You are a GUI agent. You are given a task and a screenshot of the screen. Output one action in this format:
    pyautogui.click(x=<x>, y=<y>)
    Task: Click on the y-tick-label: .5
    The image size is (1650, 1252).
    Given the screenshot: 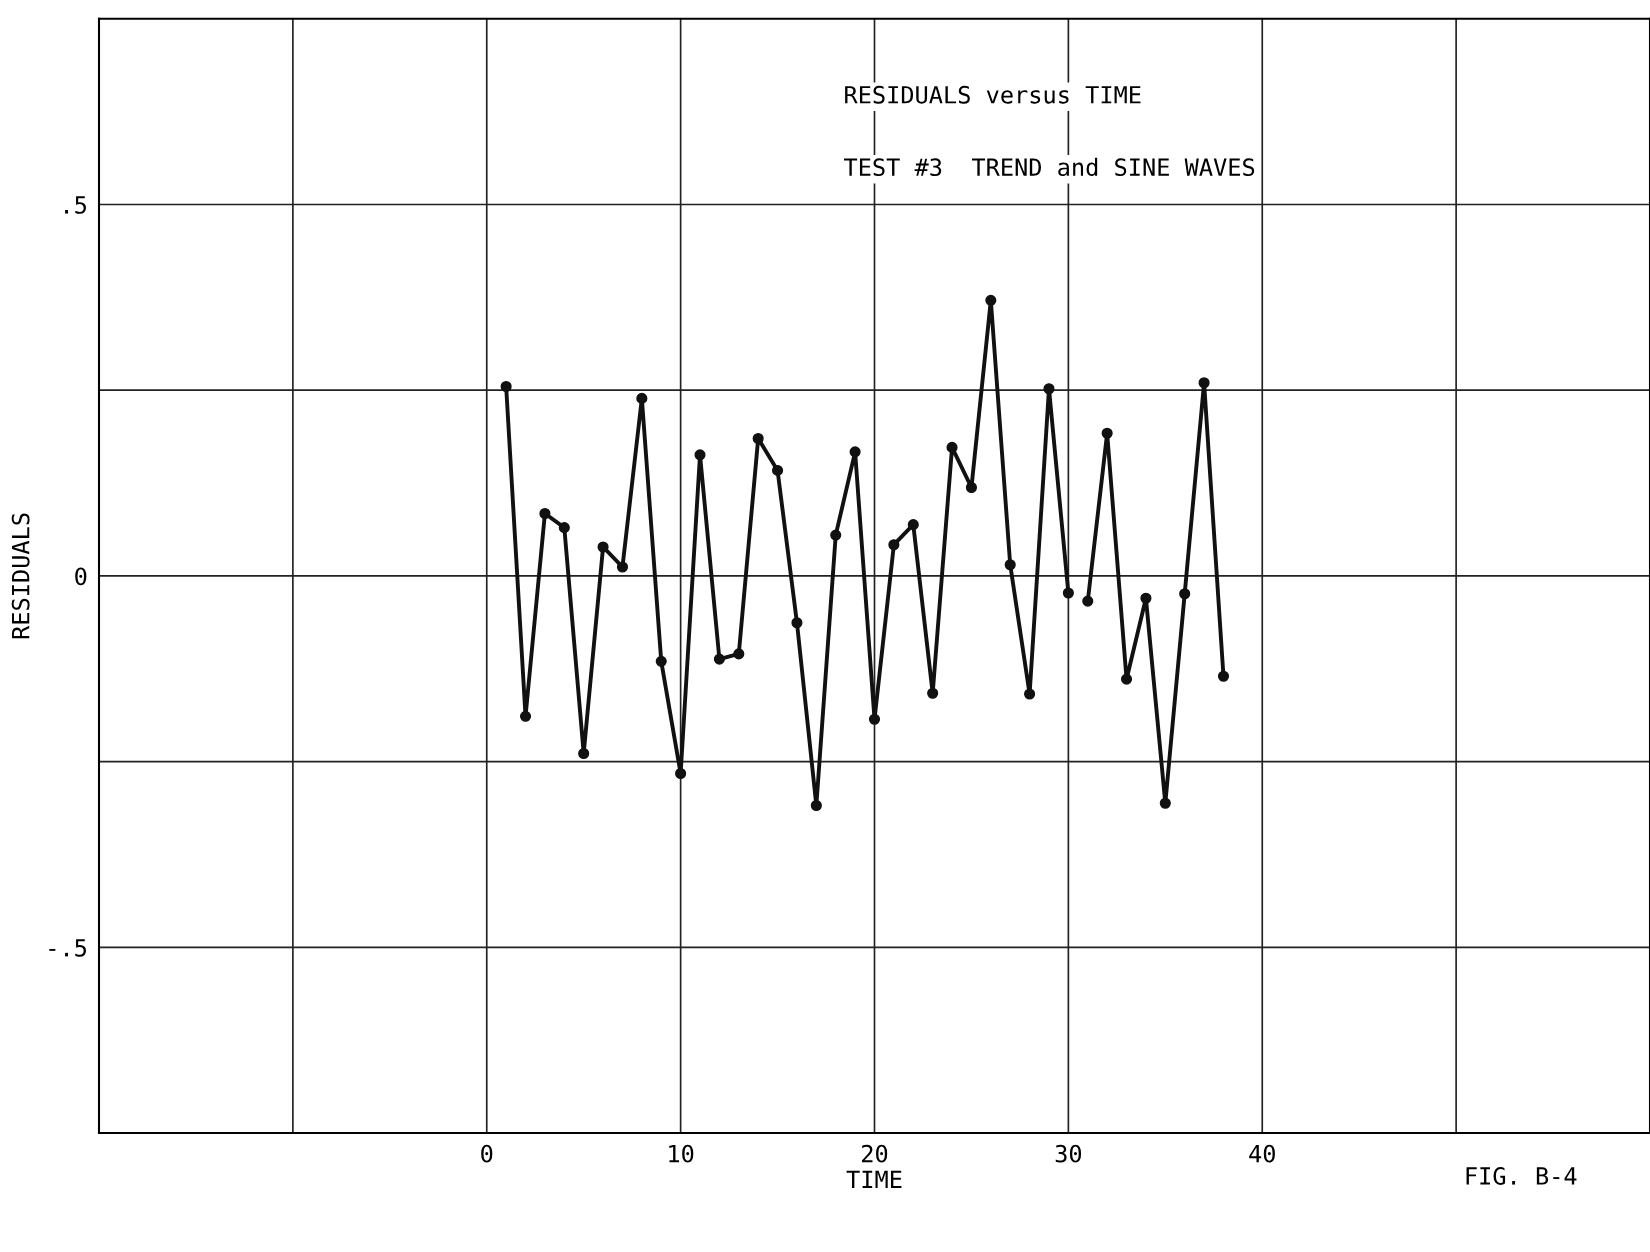 What is the action you would take?
    pyautogui.click(x=75, y=205)
    